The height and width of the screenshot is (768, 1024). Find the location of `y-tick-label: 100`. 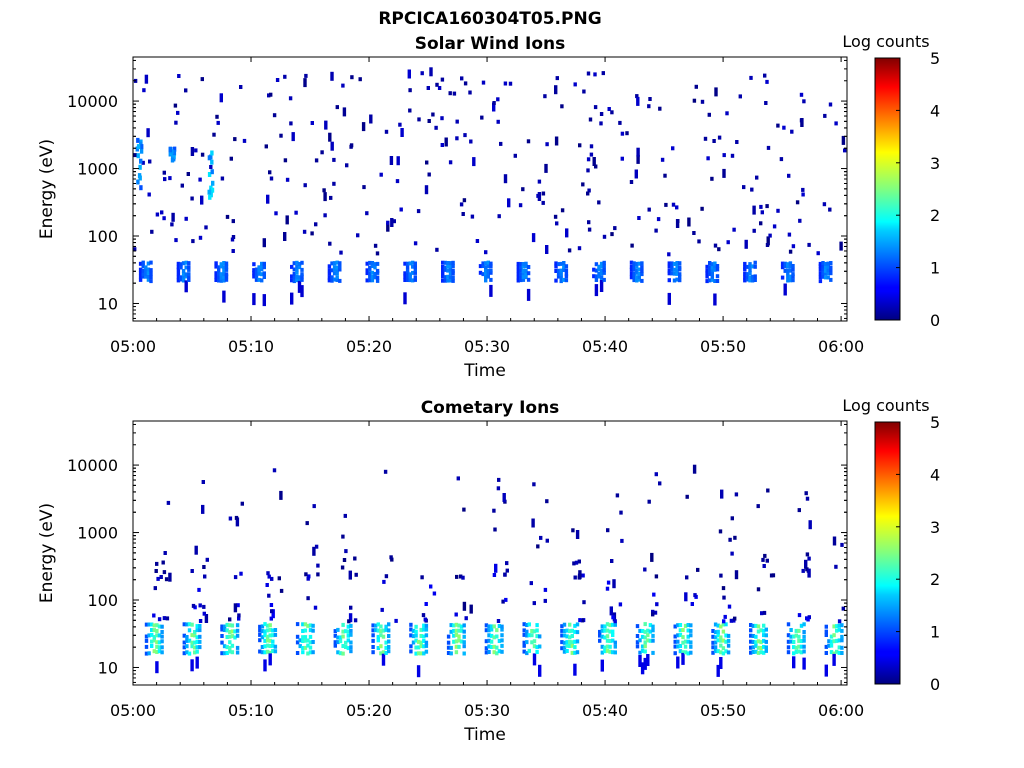

y-tick-label: 100 is located at coordinates (102, 236).